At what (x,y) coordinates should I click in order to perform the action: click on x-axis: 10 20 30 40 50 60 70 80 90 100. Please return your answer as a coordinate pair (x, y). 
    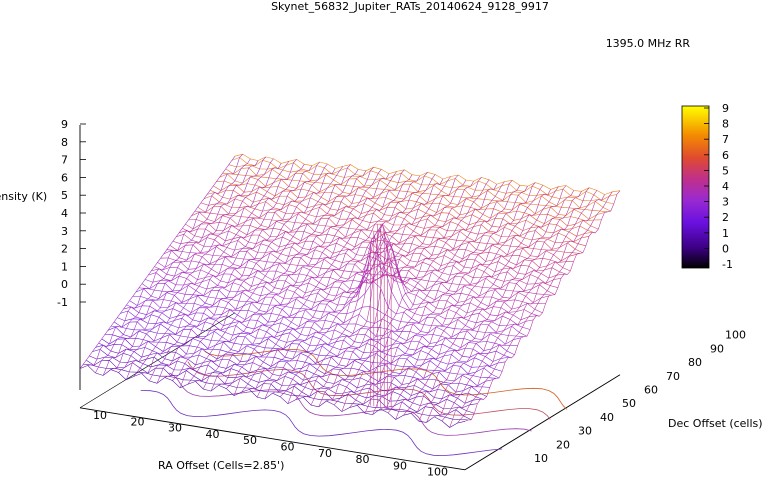
    Looking at the image, I should click on (270, 444).